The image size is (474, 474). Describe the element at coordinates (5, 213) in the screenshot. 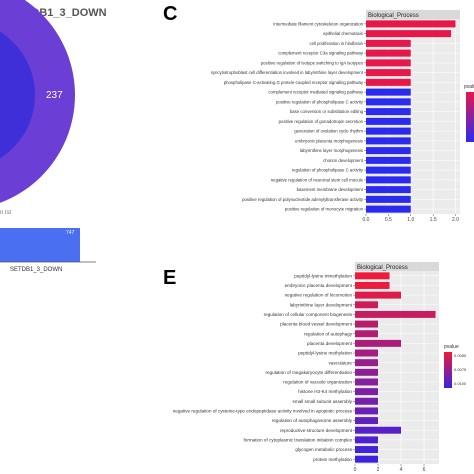

I see `upset-fragment-label: n lst` at that location.